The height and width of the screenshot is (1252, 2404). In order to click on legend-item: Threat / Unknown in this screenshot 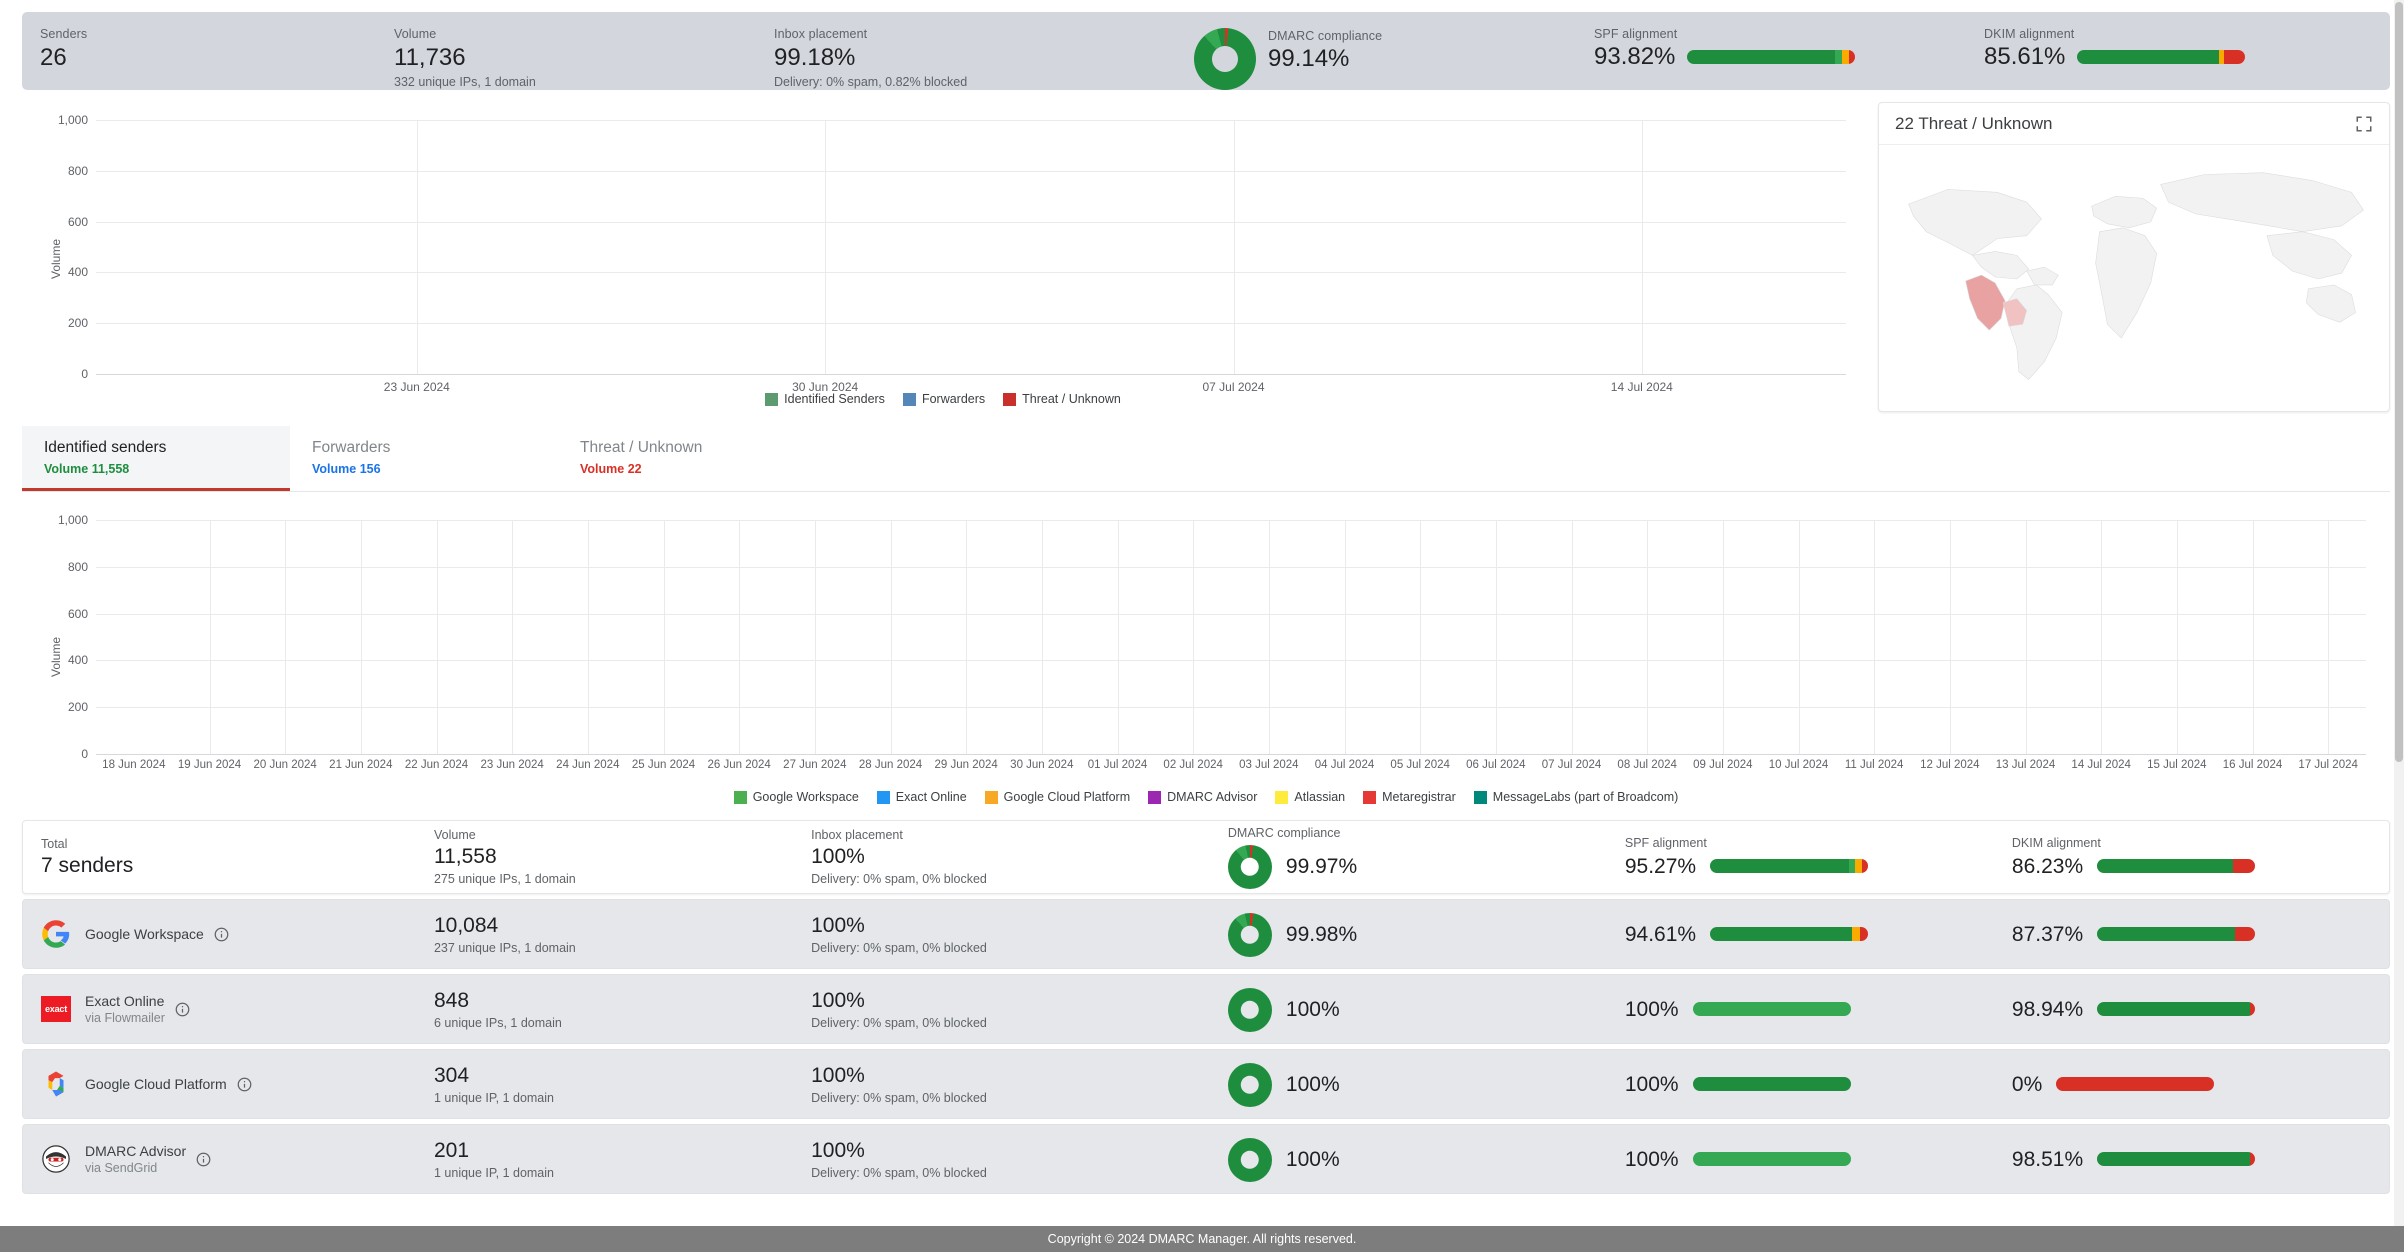, I will do `click(1062, 399)`.